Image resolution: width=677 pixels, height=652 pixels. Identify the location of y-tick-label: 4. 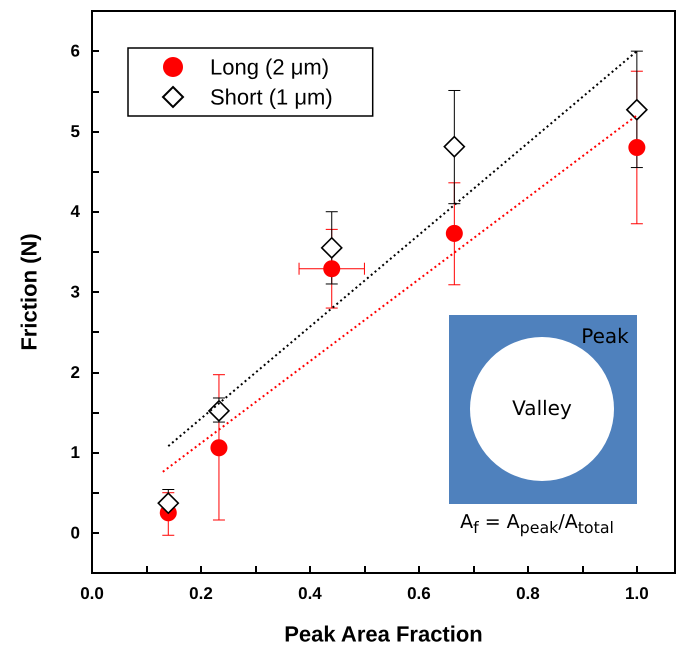
(75, 212).